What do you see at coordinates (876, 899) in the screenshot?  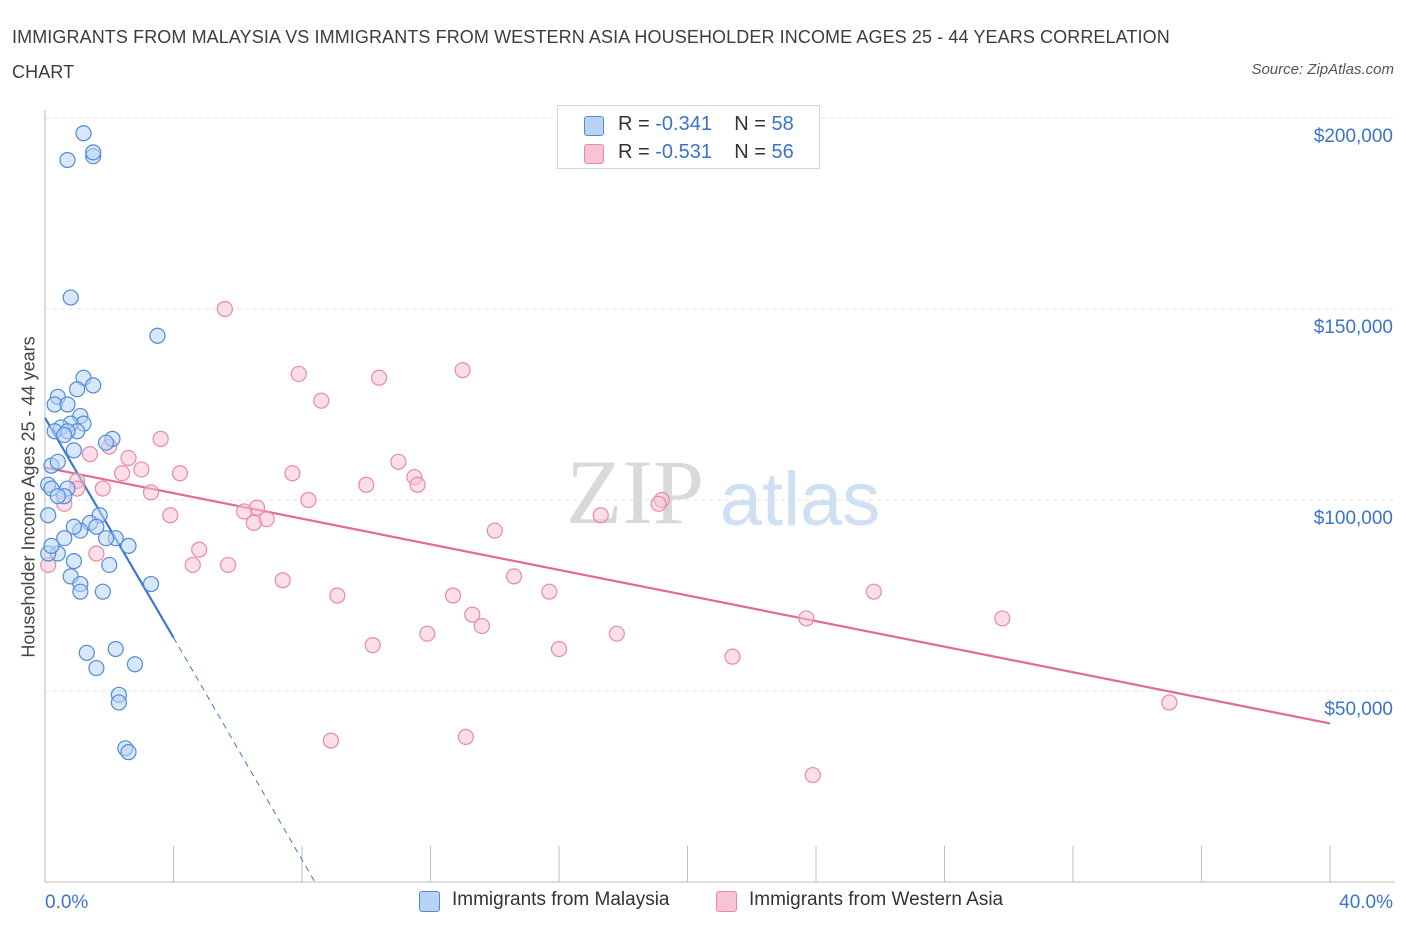 I see `series-name-western-asia: Immigrants from Western Asia` at bounding box center [876, 899].